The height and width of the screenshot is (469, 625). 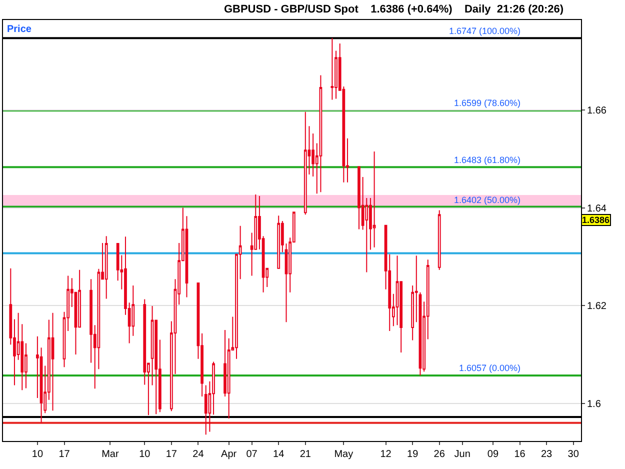 I want to click on y-tick-label: 1.62, so click(x=597, y=306).